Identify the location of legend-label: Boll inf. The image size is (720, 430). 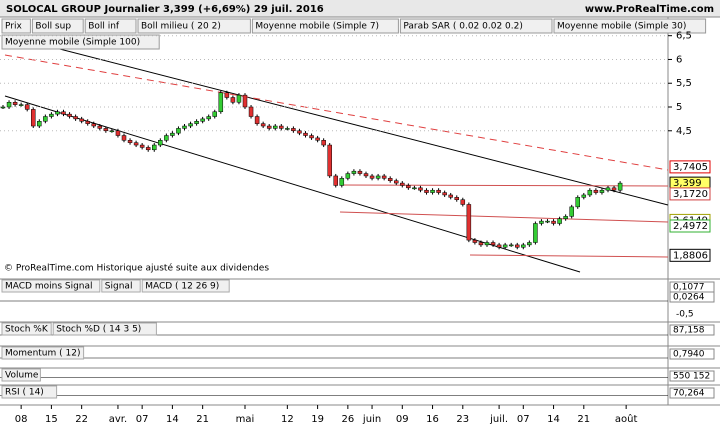
(104, 27).